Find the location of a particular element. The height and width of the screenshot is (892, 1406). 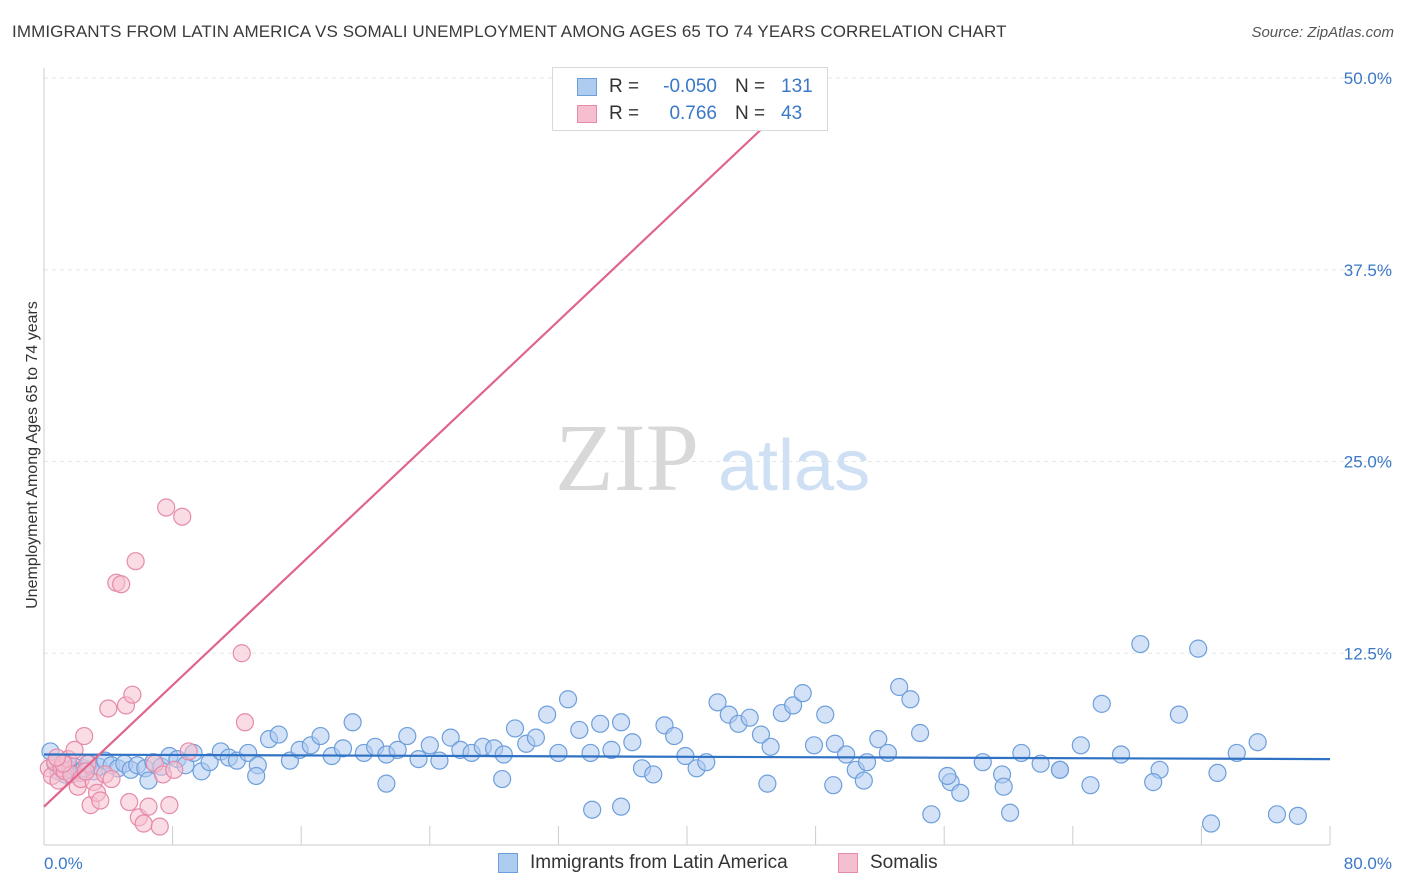

x-tick-labels: 0.0% 80.0% is located at coordinates (718, 863).